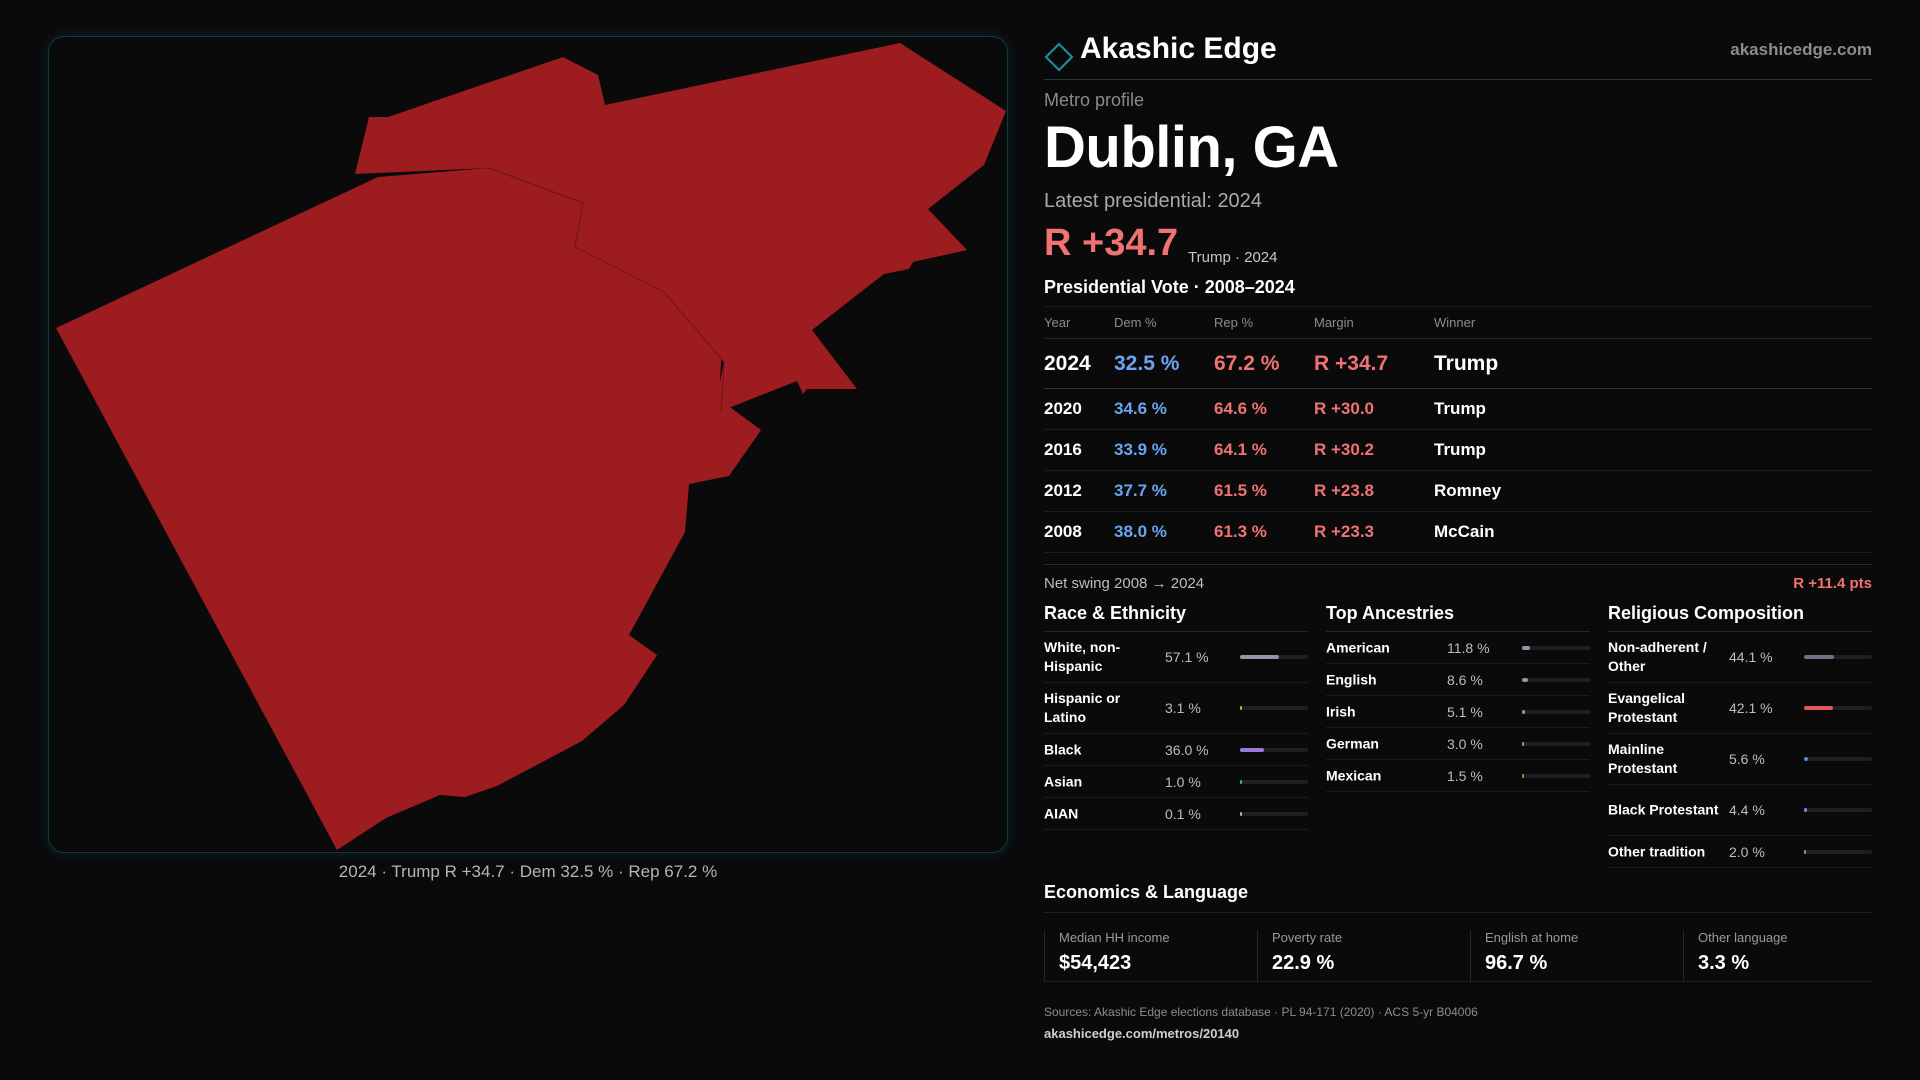 This screenshot has height=1080, width=1920. Describe the element at coordinates (1140, 408) in the screenshot. I see `cell-dem: 34.6 %` at that location.